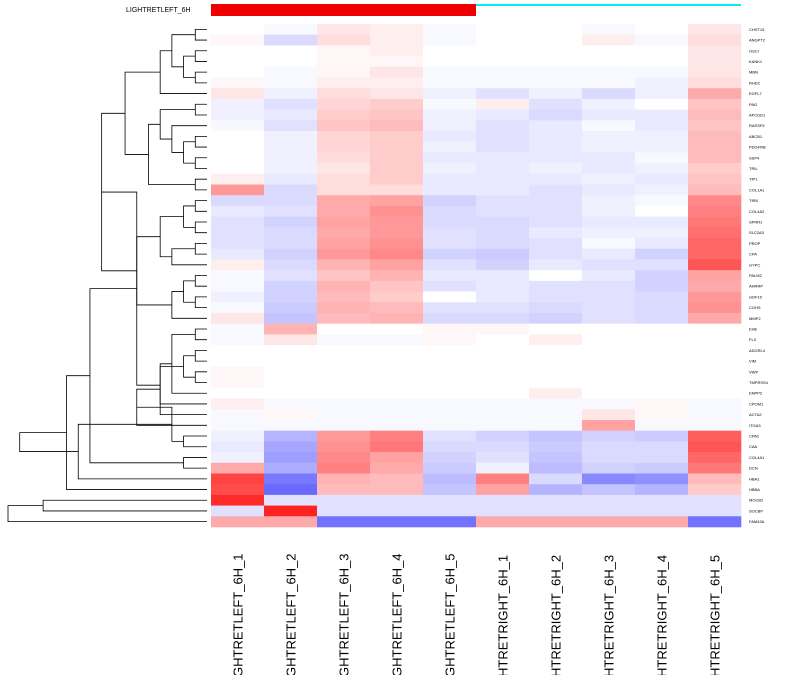  I want to click on row-label: ITGA3, so click(755, 425).